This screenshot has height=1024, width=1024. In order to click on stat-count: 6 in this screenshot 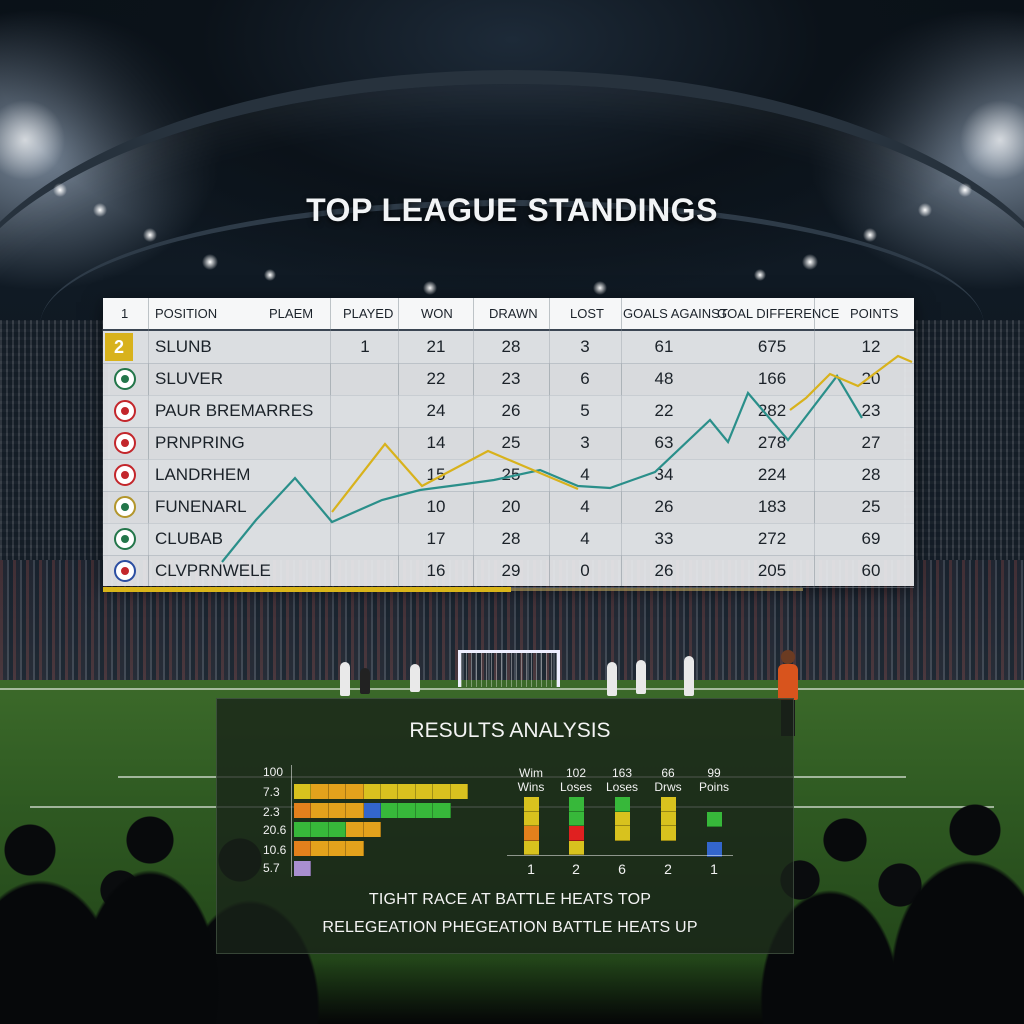, I will do `click(622, 869)`.